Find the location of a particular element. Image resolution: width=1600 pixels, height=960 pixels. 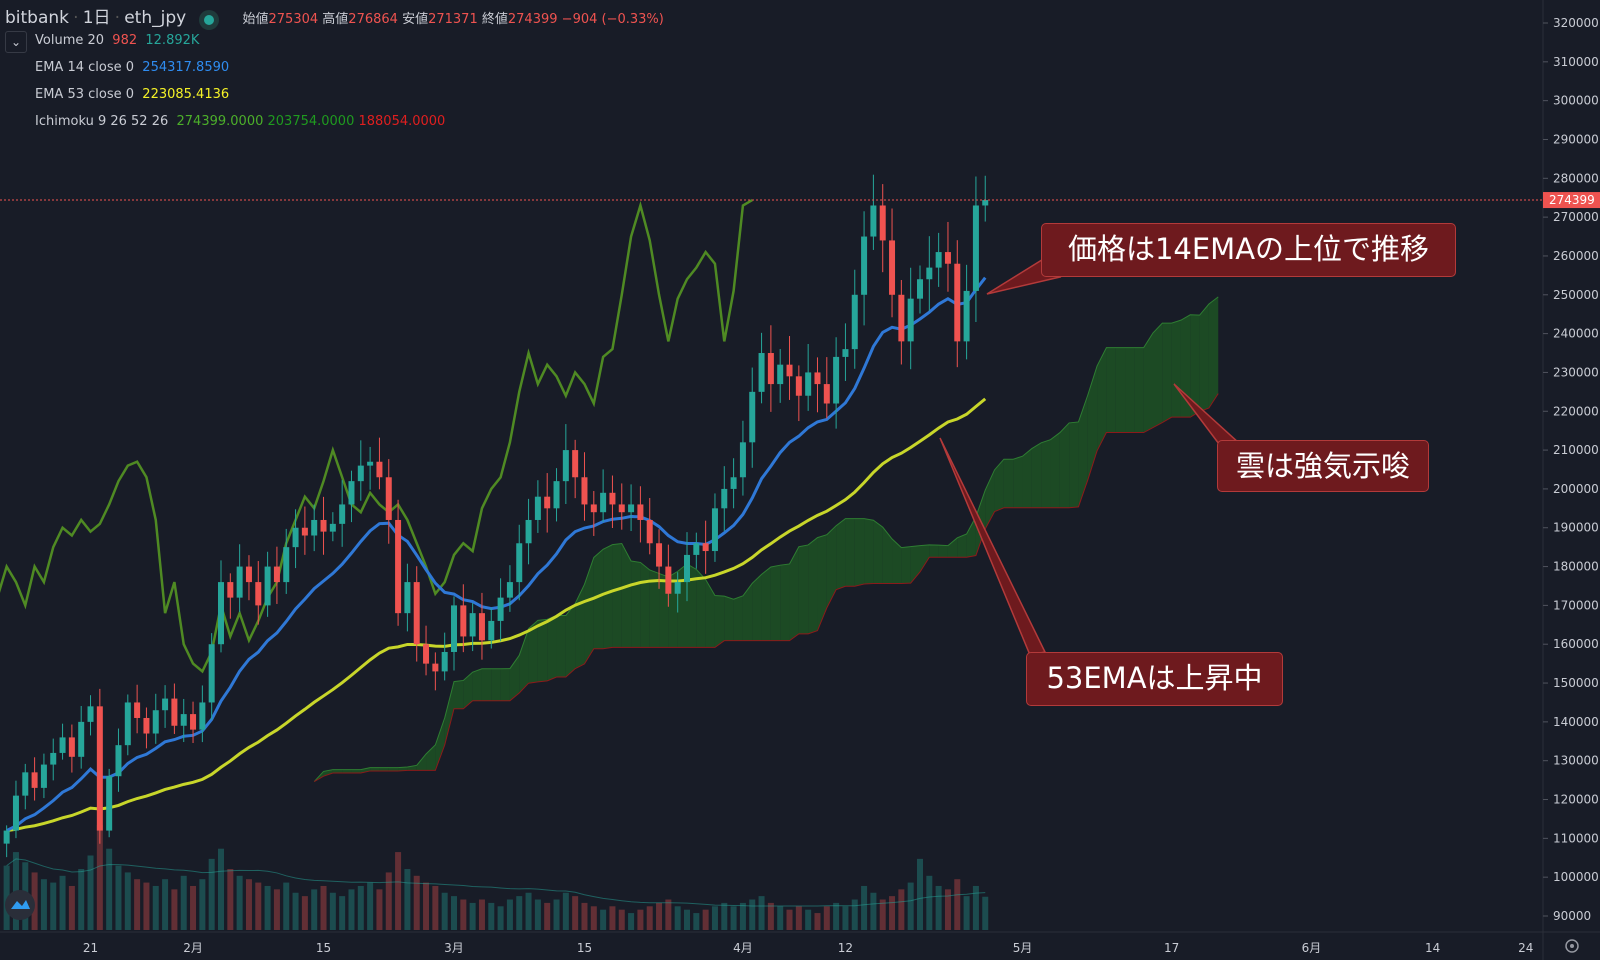

price-axis is located at coordinates (1571, 480).